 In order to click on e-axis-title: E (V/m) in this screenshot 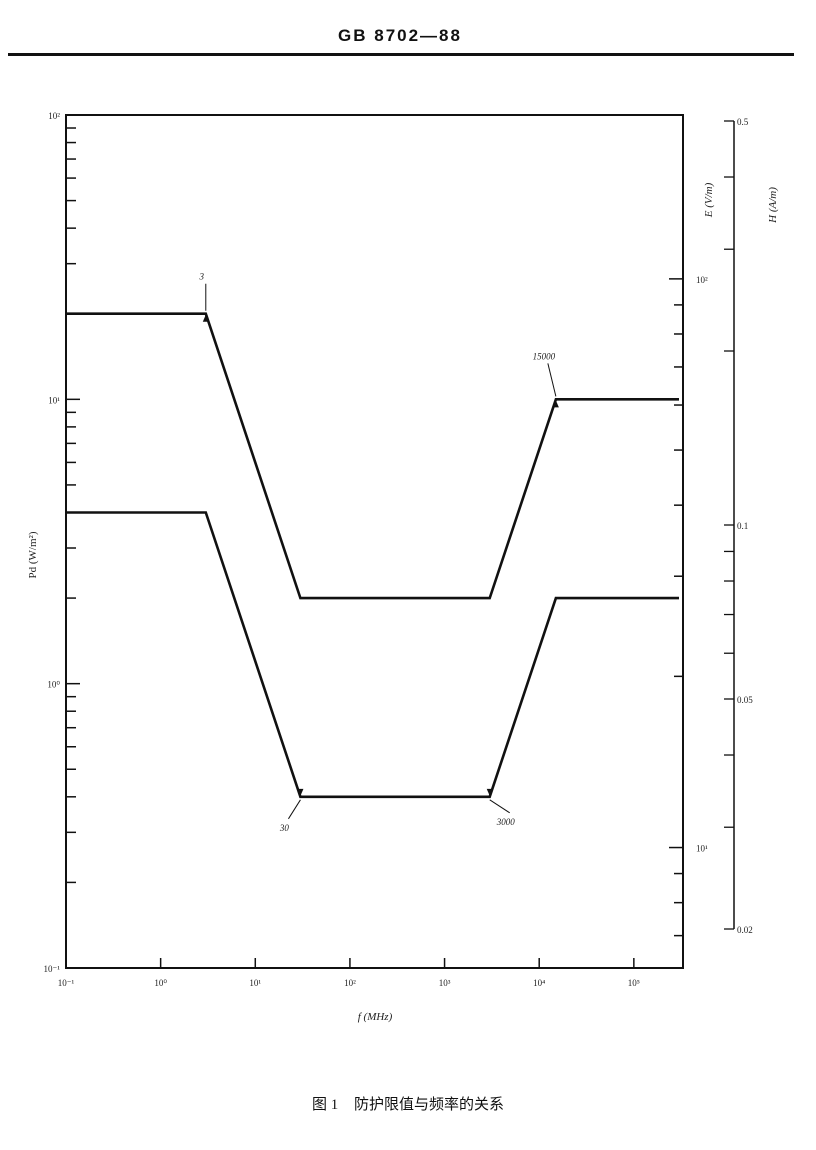, I will do `click(709, 200)`.